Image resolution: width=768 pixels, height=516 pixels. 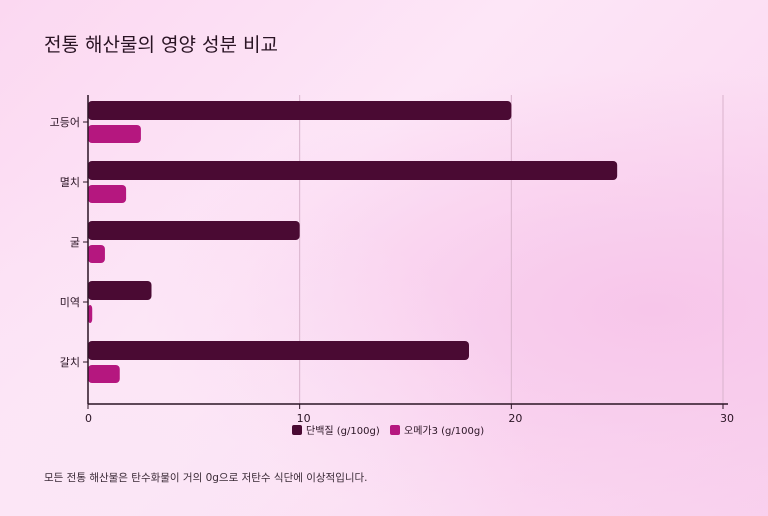 I want to click on legend-label: 오메가3 (g/100g), so click(x=444, y=431).